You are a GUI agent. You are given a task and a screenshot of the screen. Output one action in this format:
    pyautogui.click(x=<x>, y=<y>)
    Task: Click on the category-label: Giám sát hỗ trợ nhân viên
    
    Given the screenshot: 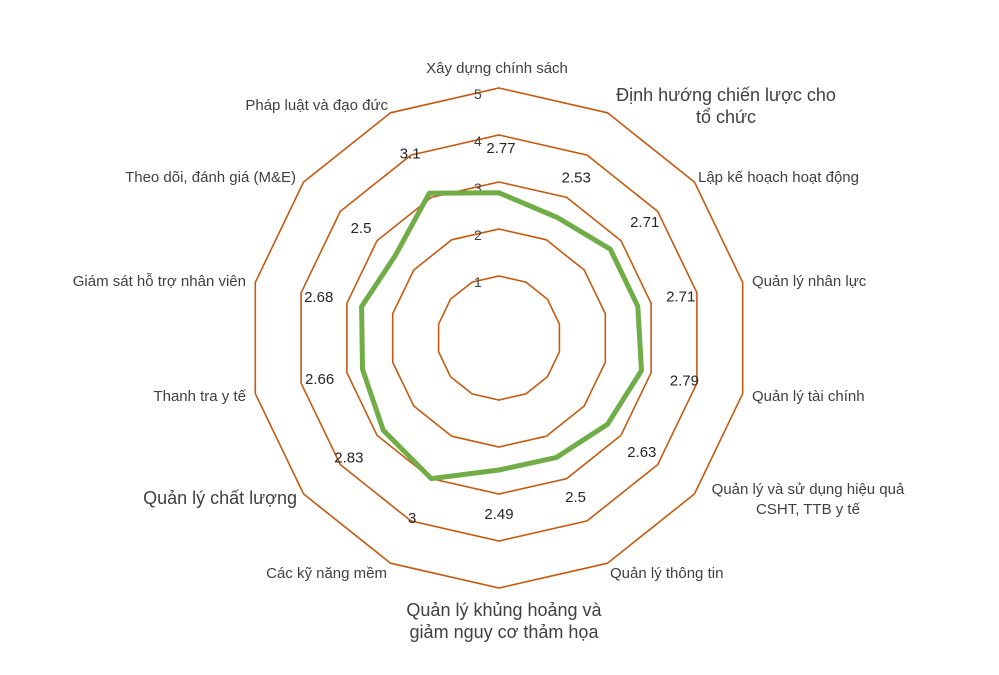 What is the action you would take?
    pyautogui.click(x=159, y=281)
    